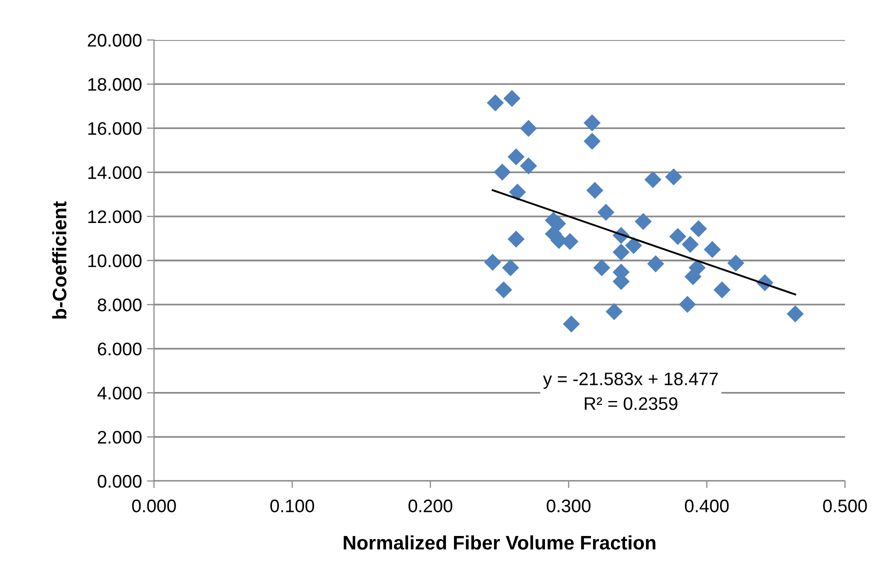 The image size is (891, 586). Describe the element at coordinates (500, 542) in the screenshot. I see `x-axis-title: Normalized Fiber Volume Fraction` at that location.